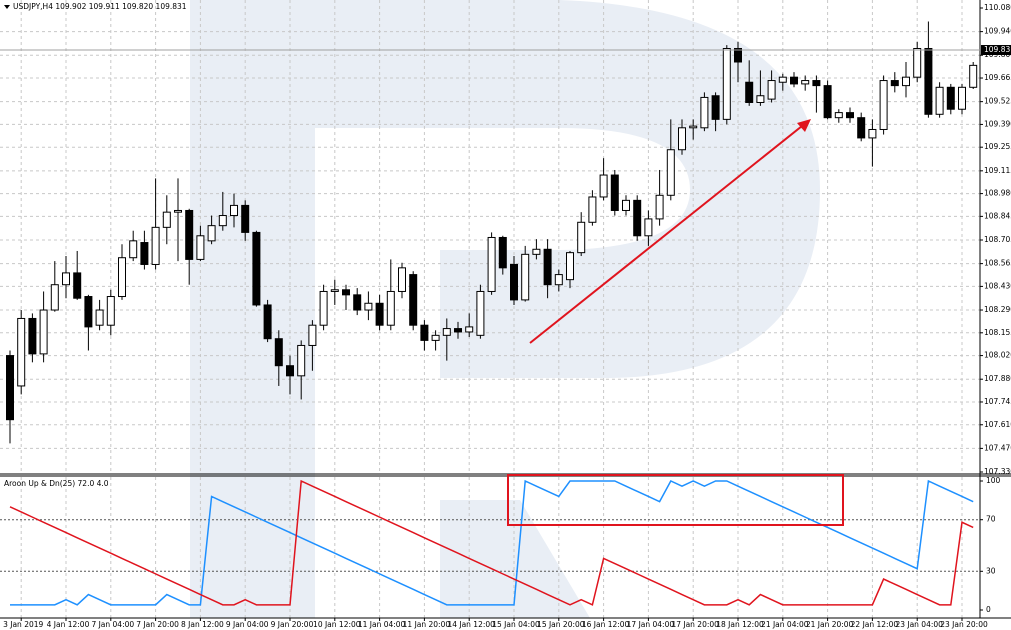  I want to click on y-tick-label: 110.080, so click(997, 7).